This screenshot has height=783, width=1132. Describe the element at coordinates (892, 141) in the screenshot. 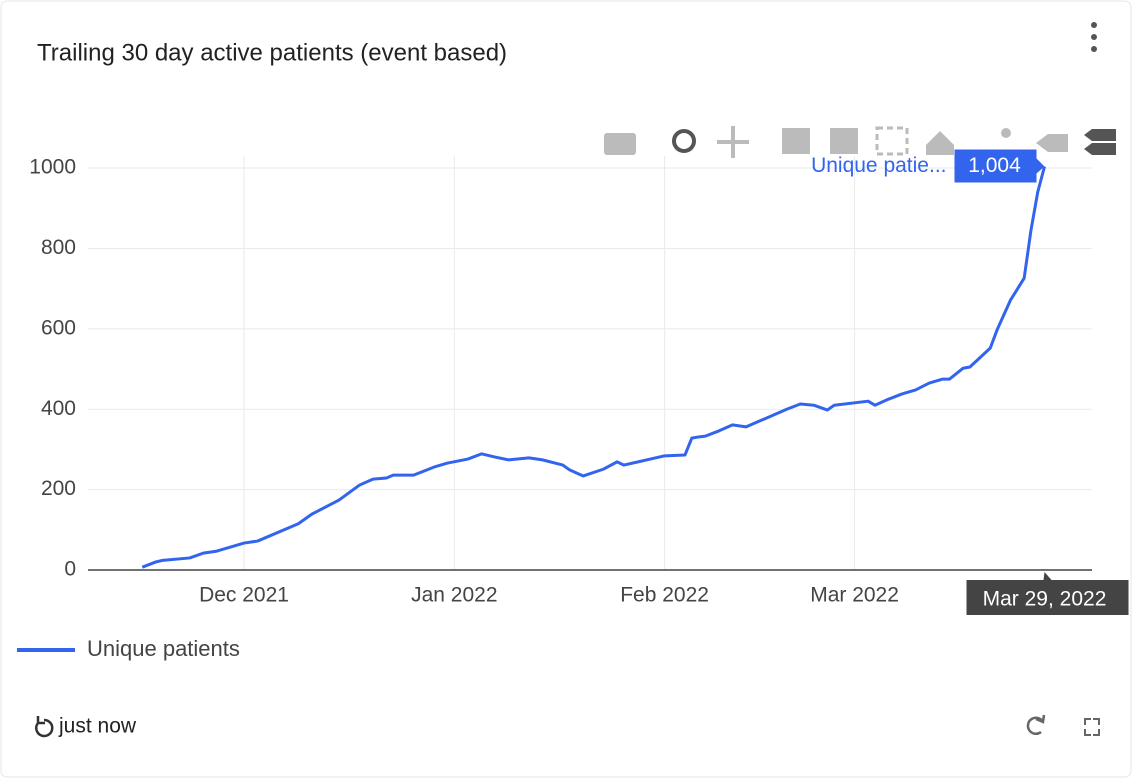

I see `autoscale-icon` at that location.